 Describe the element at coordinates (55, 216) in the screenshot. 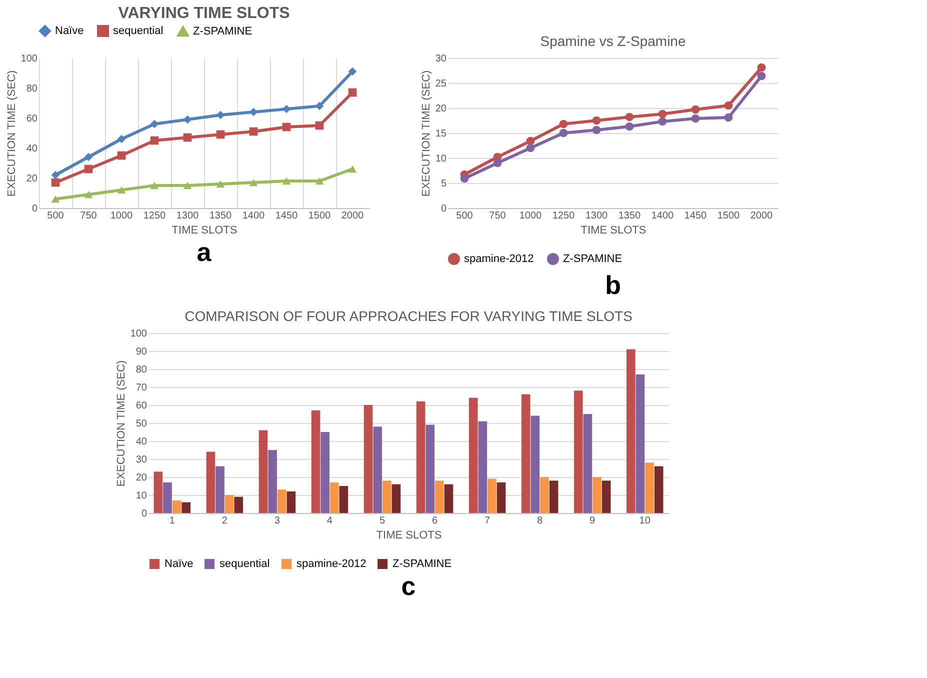

I see `x-tick-label: 500` at that location.